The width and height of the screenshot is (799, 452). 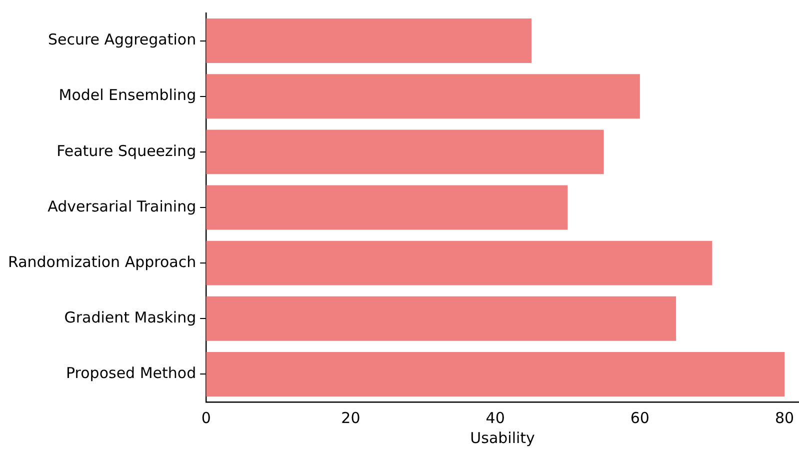 What do you see at coordinates (206, 417) in the screenshot?
I see `x-tick-label: 0` at bounding box center [206, 417].